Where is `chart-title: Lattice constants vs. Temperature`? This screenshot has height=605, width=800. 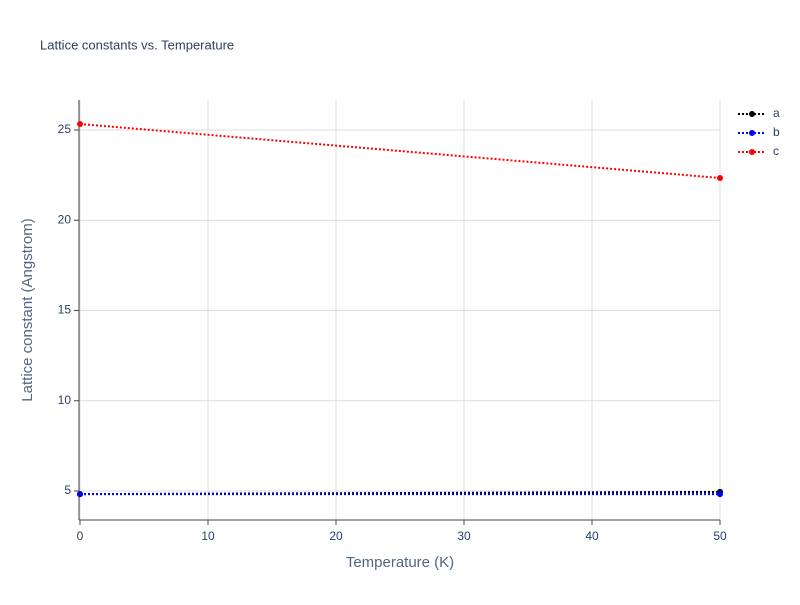
chart-title: Lattice constants vs. Temperature is located at coordinates (137, 44).